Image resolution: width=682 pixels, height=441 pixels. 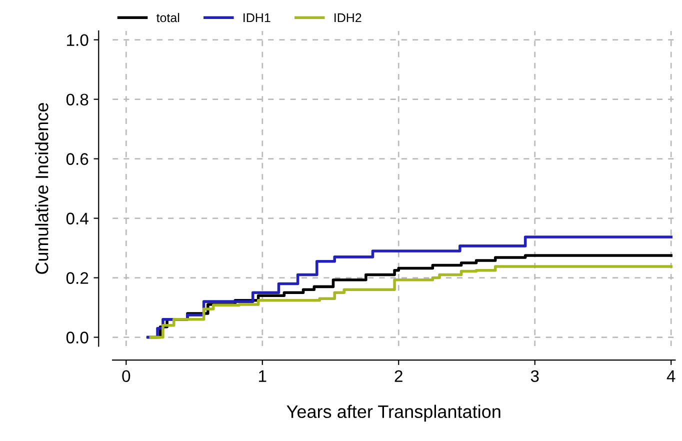 What do you see at coordinates (671, 376) in the screenshot?
I see `x-tick-label: 4` at bounding box center [671, 376].